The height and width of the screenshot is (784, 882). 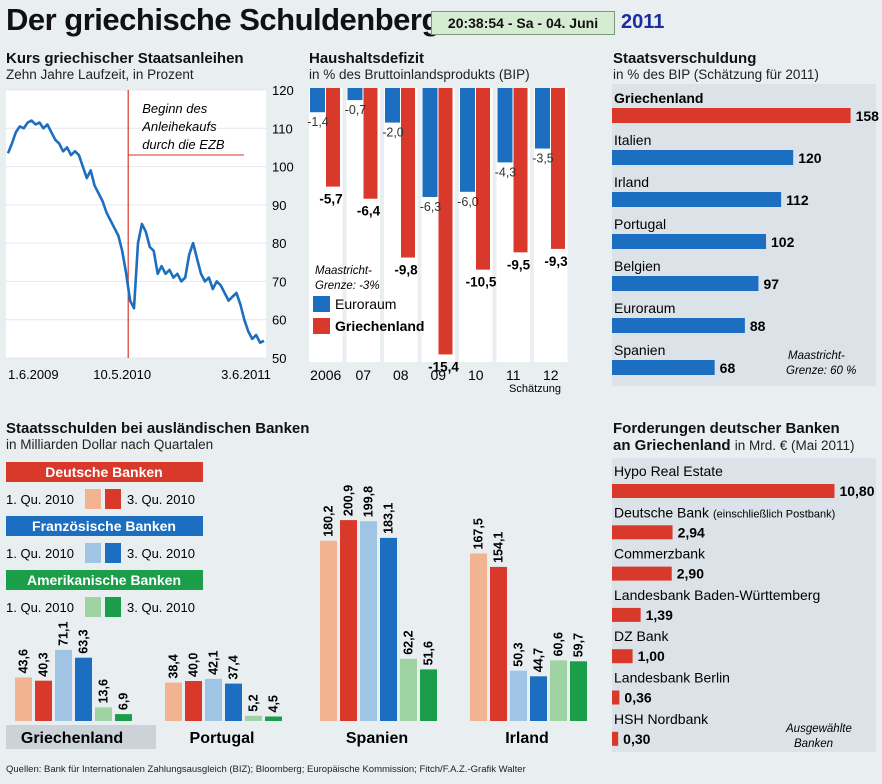 I want to click on bank-exposure-label: 60,6, so click(x=559, y=644).